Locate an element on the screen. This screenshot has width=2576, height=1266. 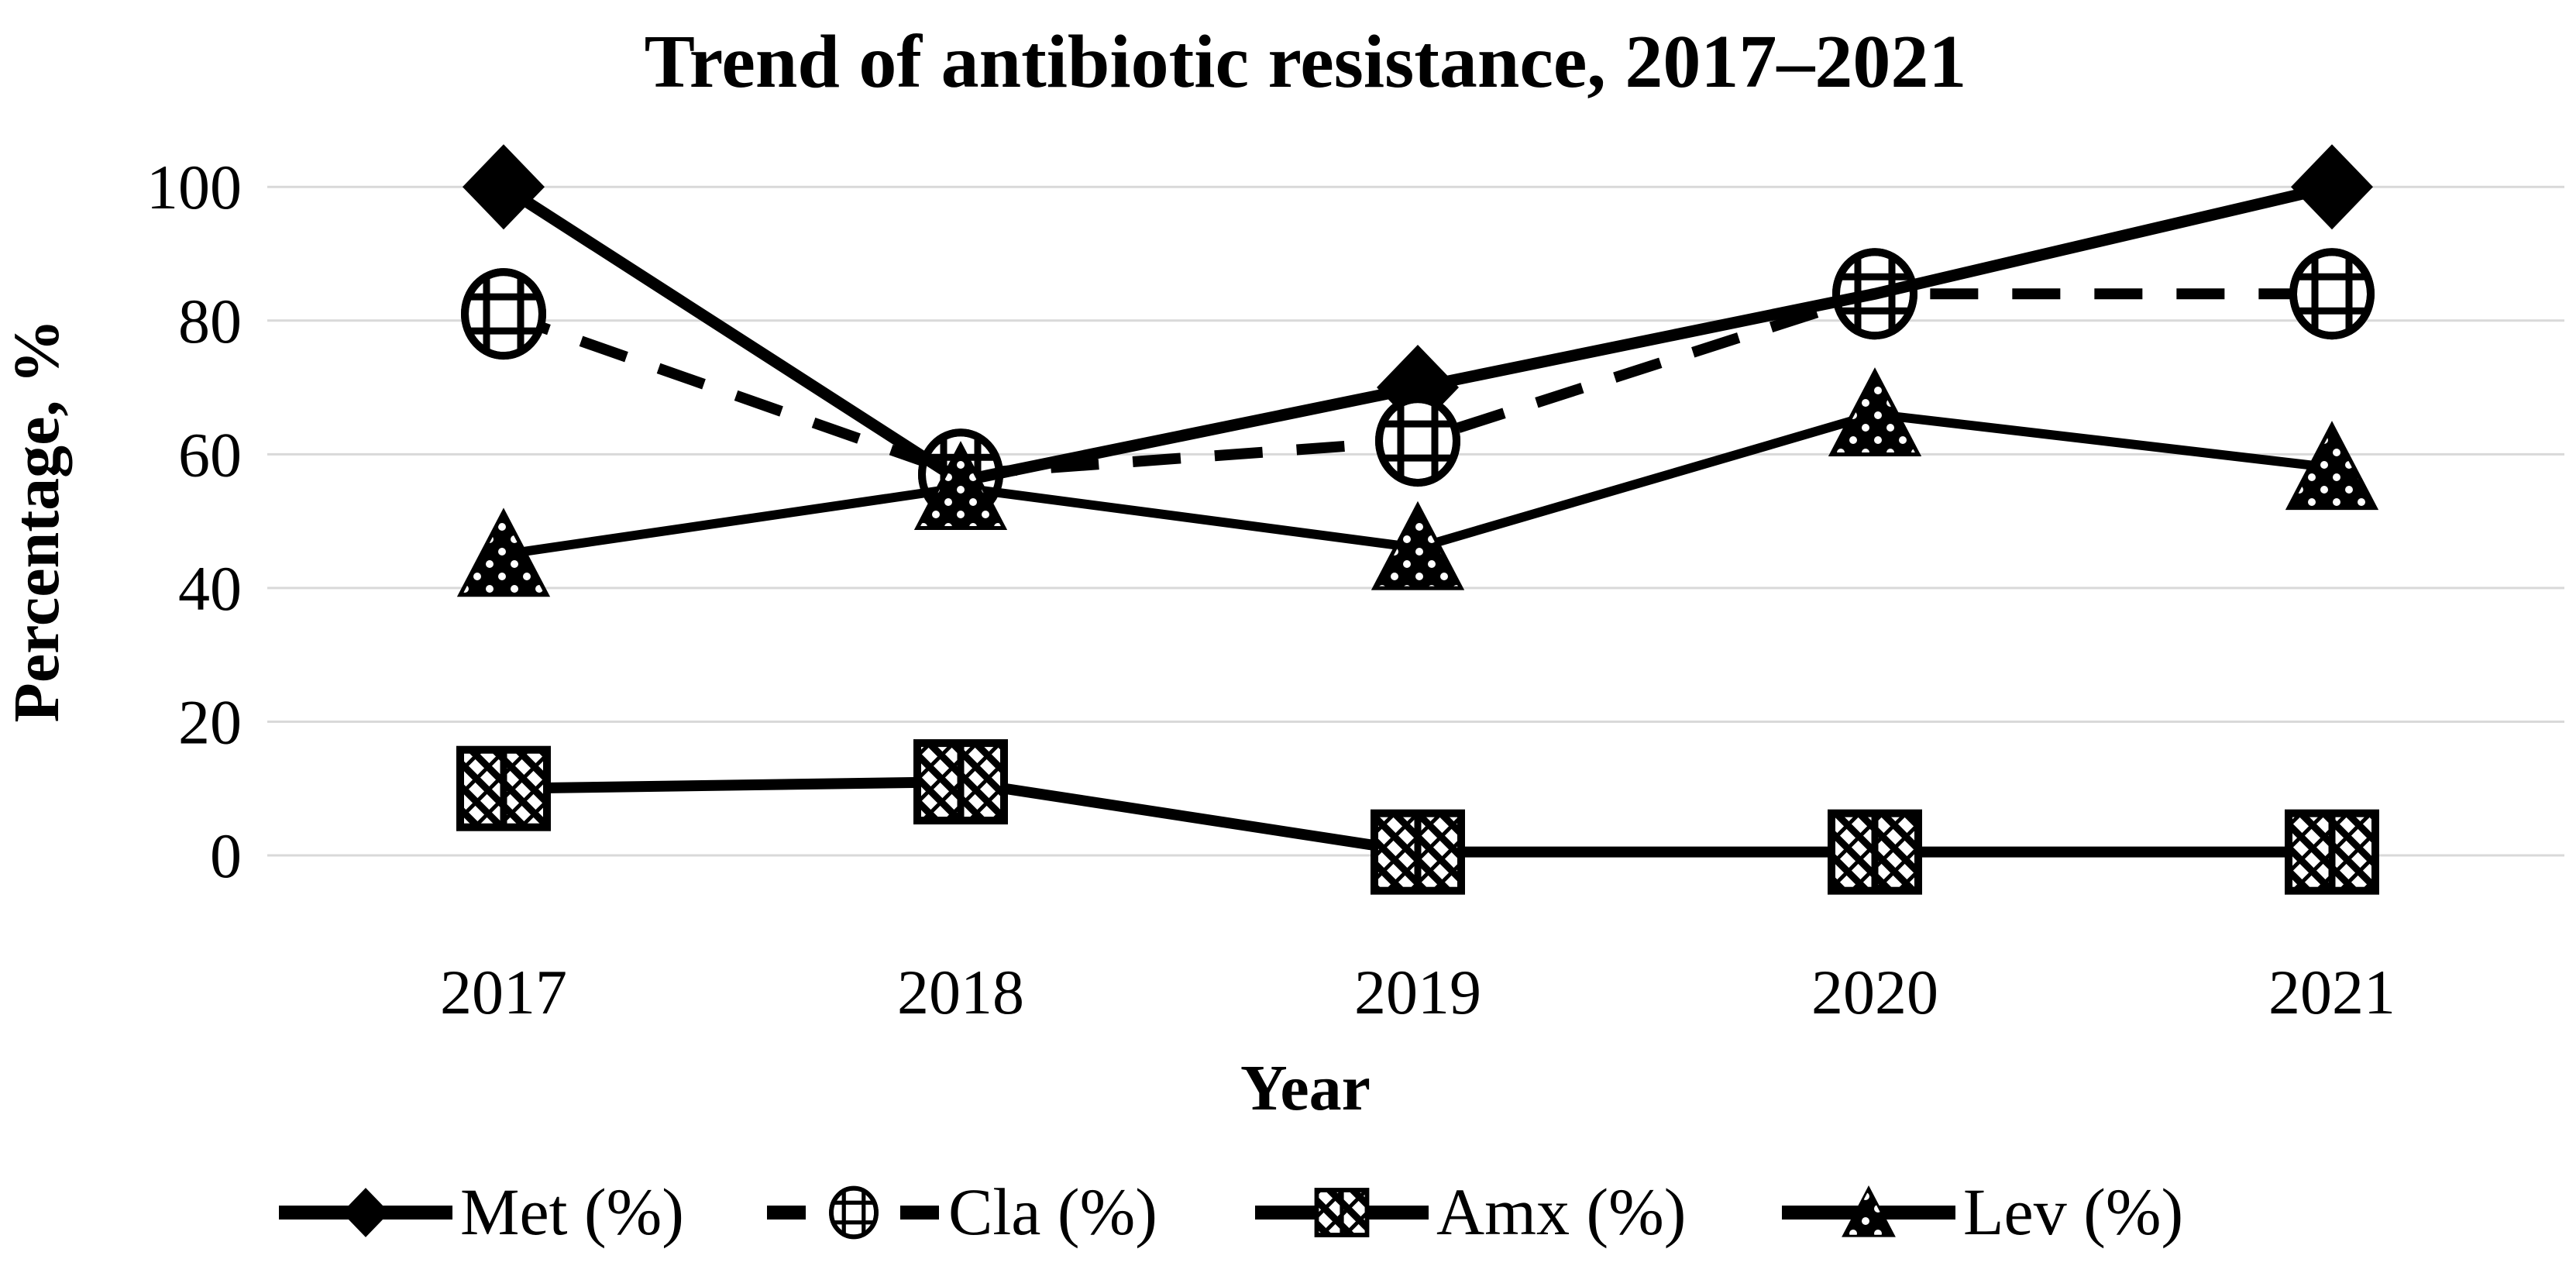
y-tick-label: 100 is located at coordinates (194, 187).